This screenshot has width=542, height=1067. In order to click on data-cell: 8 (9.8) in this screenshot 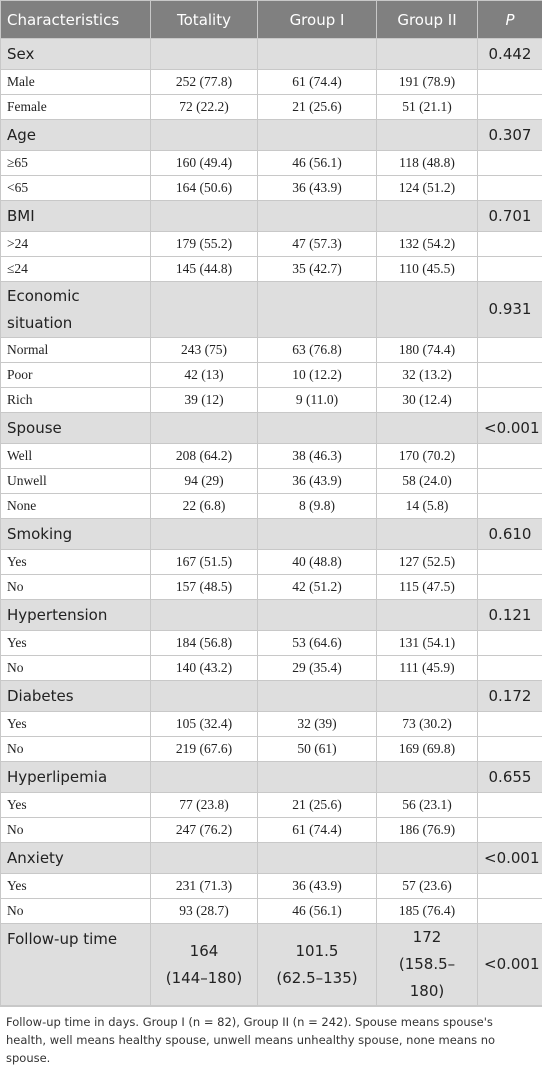, I will do `click(317, 506)`.